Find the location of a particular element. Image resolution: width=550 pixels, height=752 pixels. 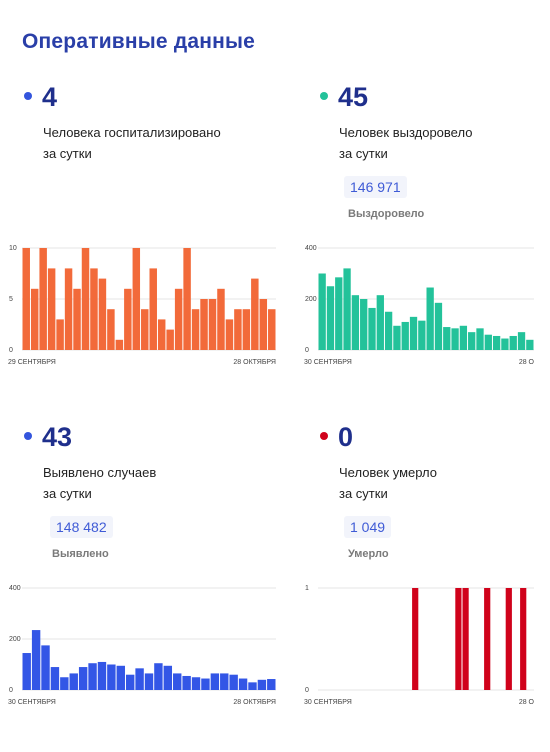

daily-caption: Человек умерло за сутки is located at coordinates (388, 483).